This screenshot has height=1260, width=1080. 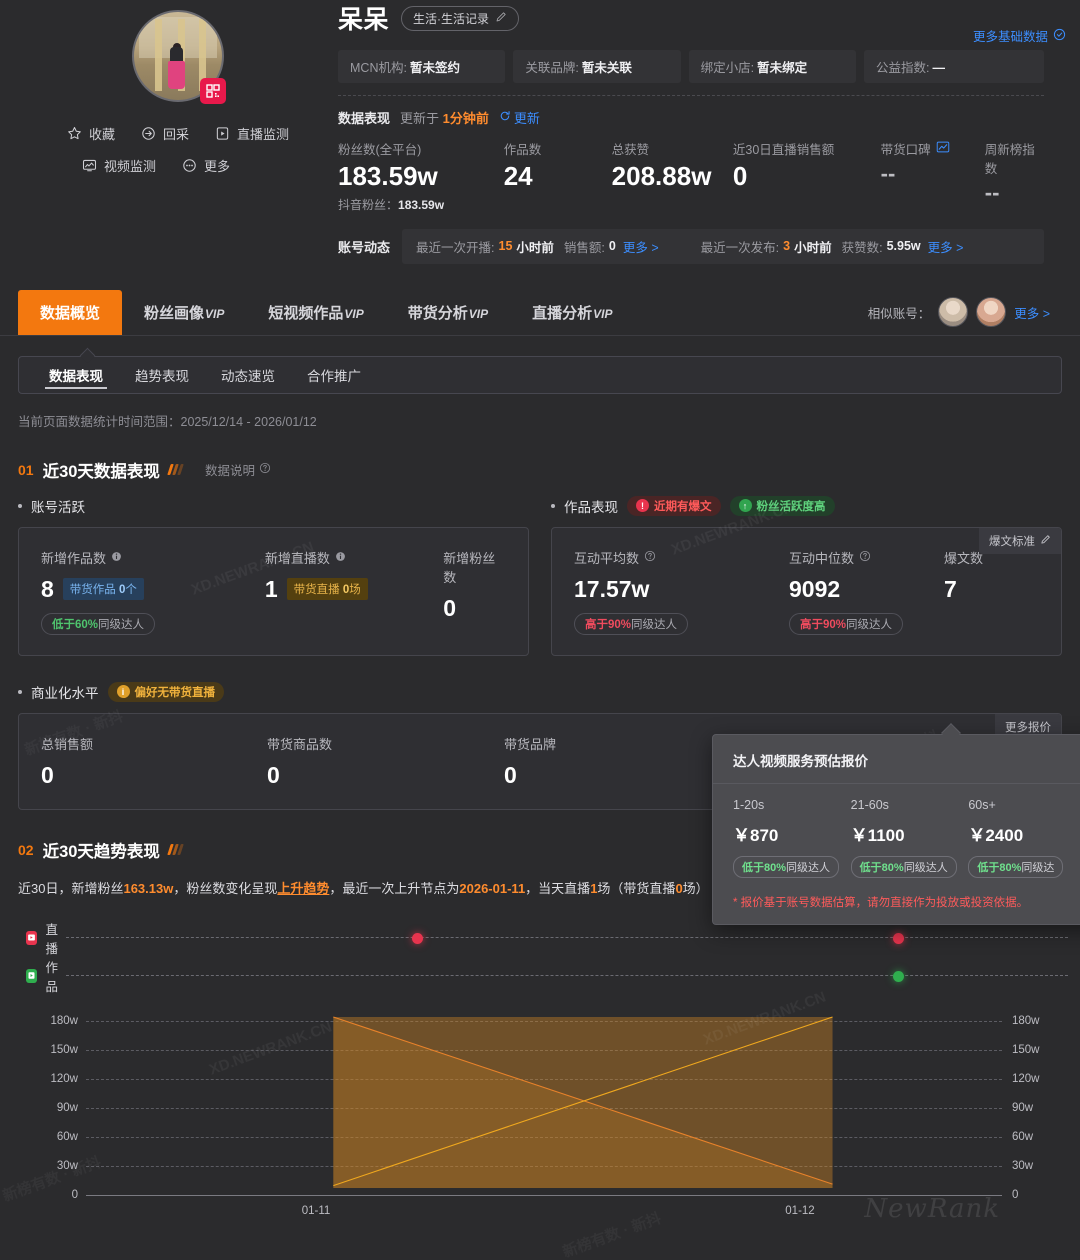 What do you see at coordinates (51, 977) in the screenshot?
I see `legend-work-label: 作品` at bounding box center [51, 977].